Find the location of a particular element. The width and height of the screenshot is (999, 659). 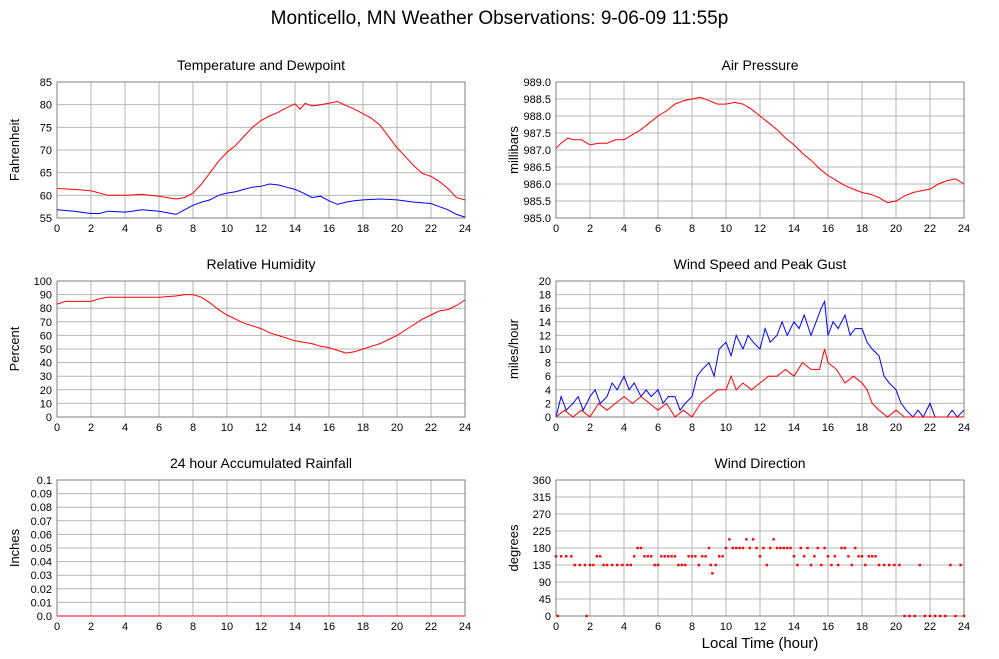

x-tick-label: 4 is located at coordinates (125, 428).